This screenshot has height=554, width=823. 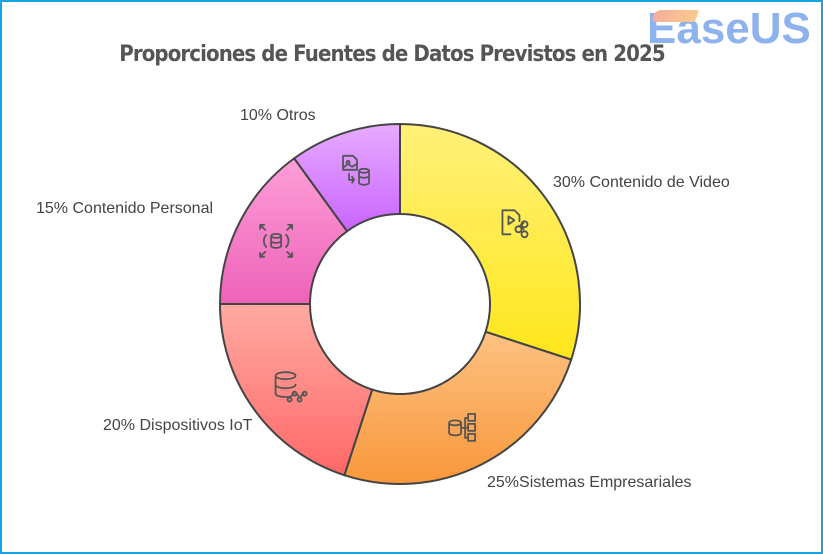 I want to click on database-expand-icon, so click(x=276, y=240).